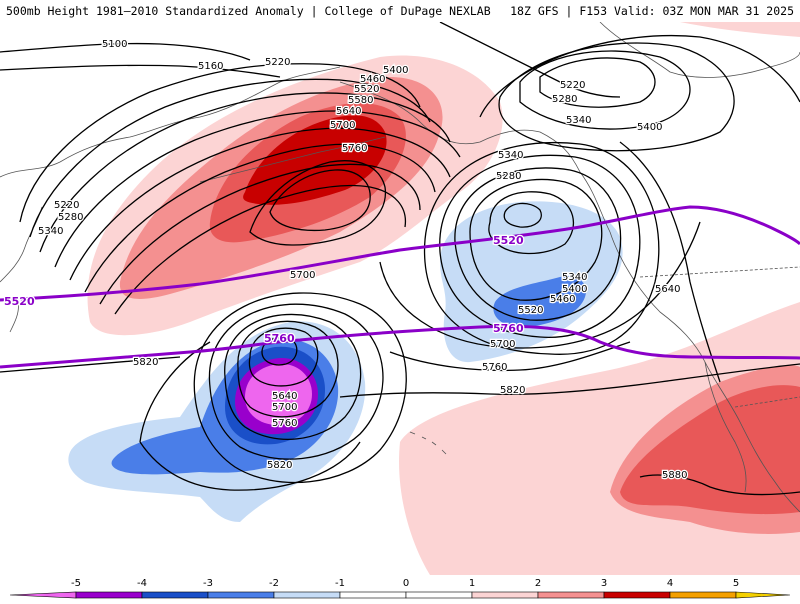 Image resolution: width=800 pixels, height=604 pixels. Describe the element at coordinates (210, 66) in the screenshot. I see `contour-label: 5160` at that location.